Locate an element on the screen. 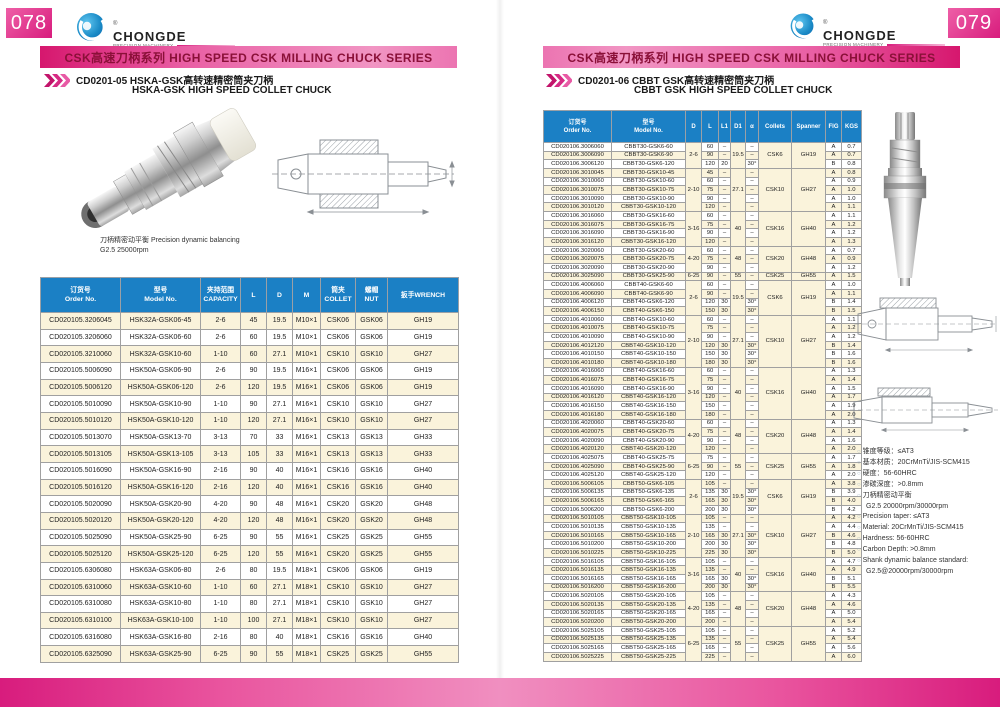  cell: 1.0 is located at coordinates (851, 285).